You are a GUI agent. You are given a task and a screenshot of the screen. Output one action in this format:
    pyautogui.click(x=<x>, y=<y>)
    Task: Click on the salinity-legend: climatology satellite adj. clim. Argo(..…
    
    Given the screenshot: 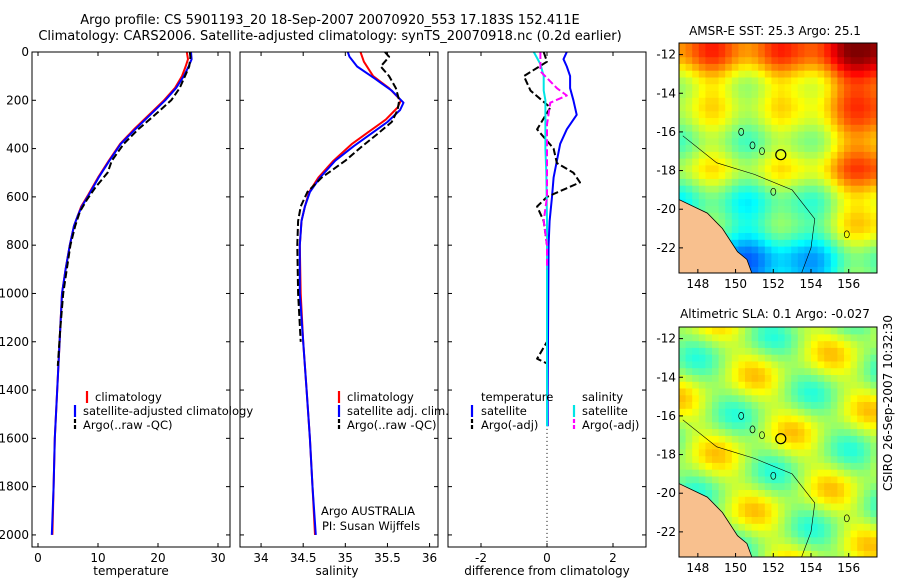 What is the action you would take?
    pyautogui.click(x=393, y=411)
    